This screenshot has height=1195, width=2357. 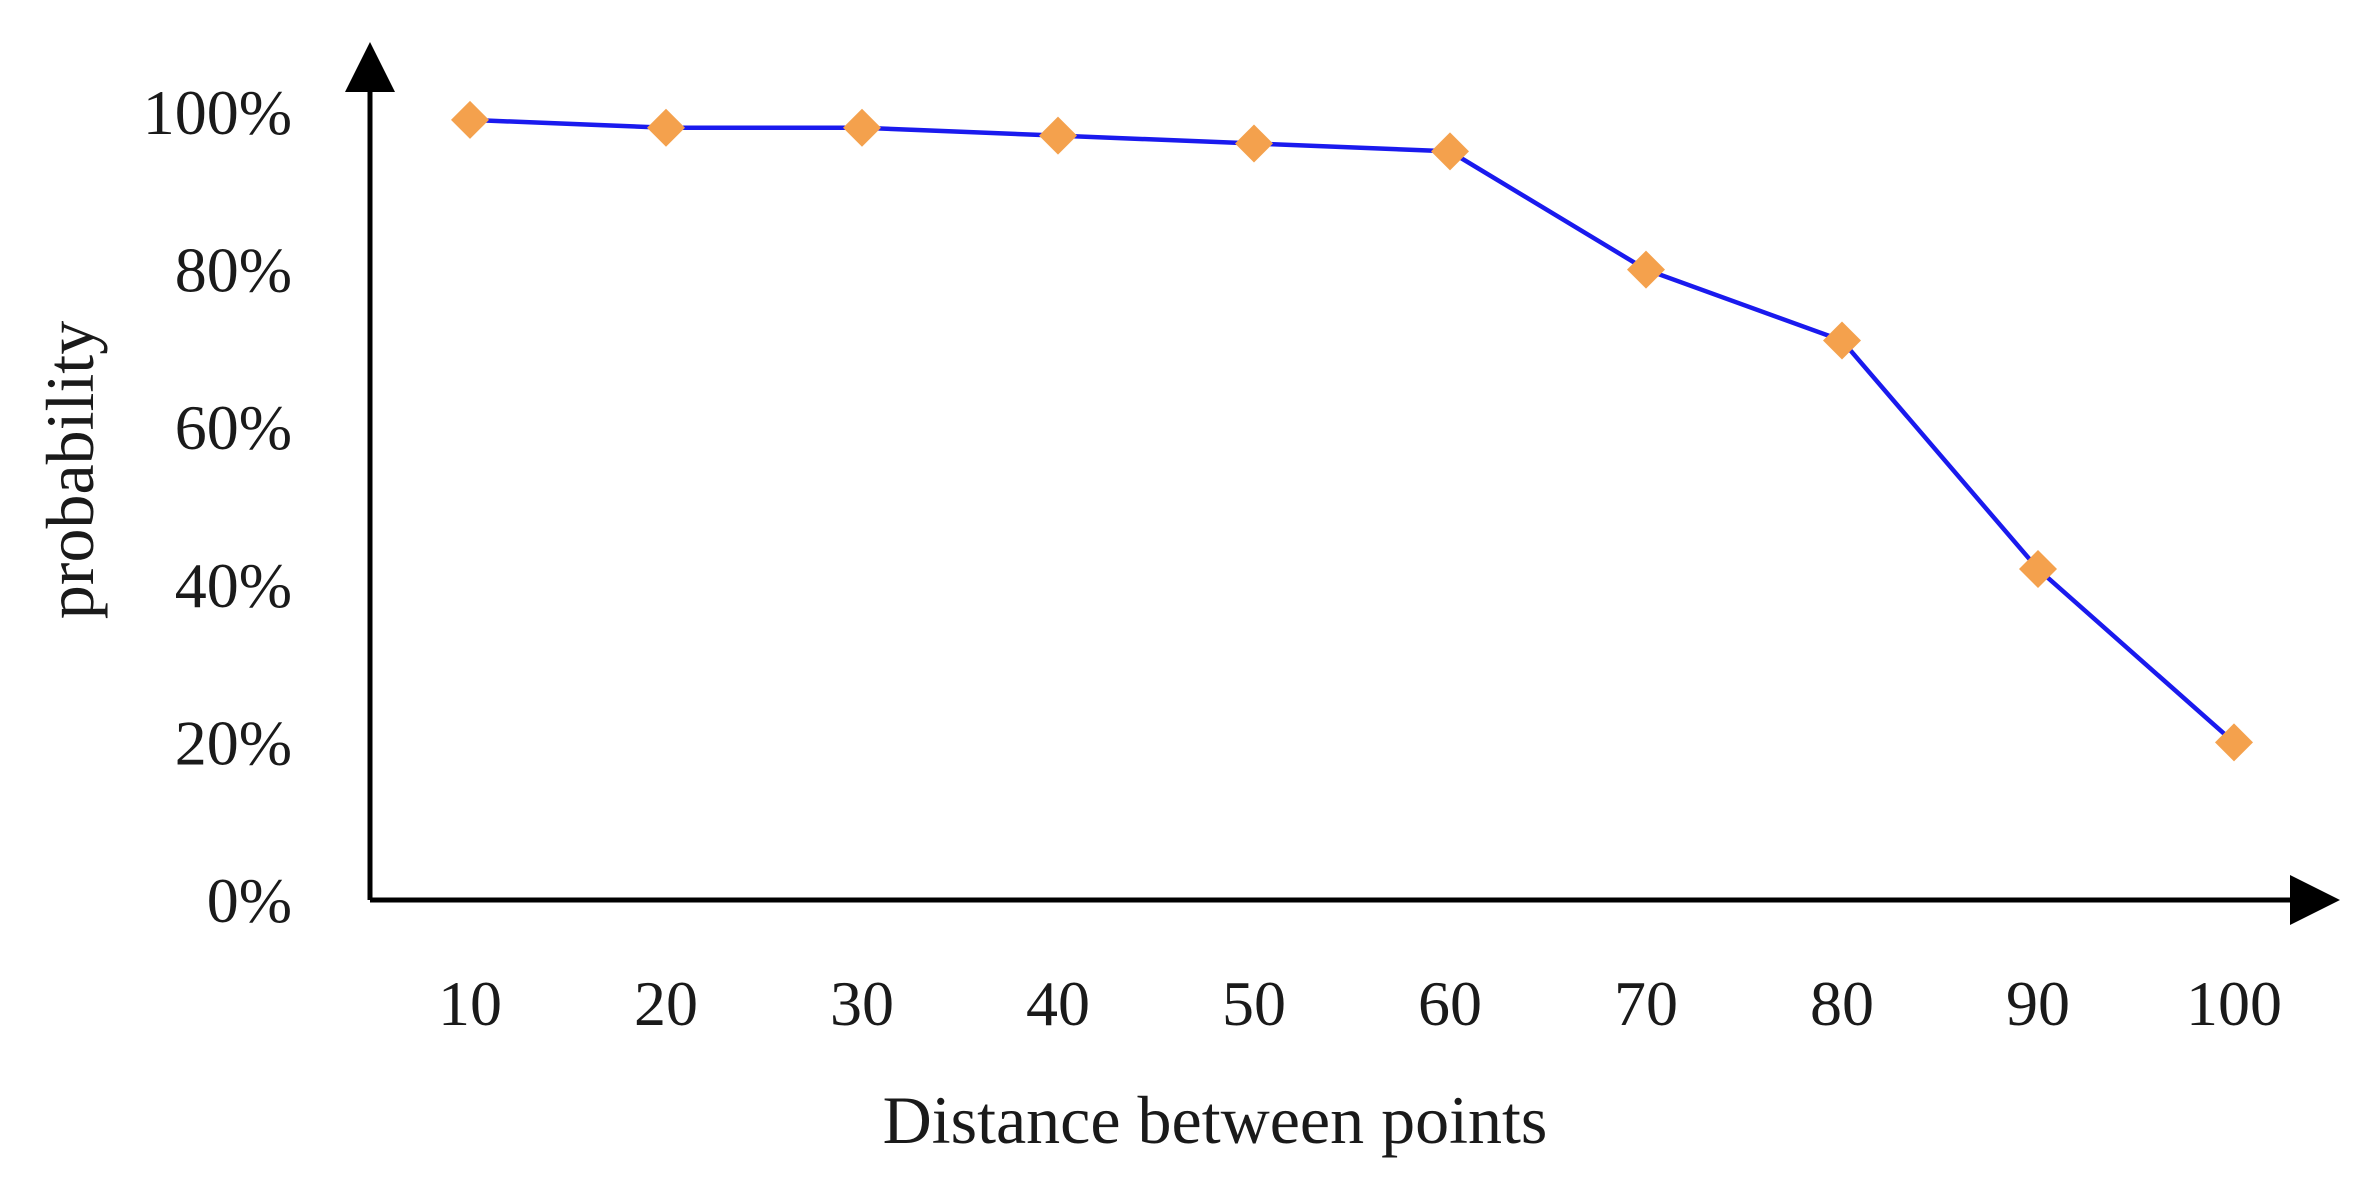 I want to click on y-tick-label: 100%, so click(x=217, y=112).